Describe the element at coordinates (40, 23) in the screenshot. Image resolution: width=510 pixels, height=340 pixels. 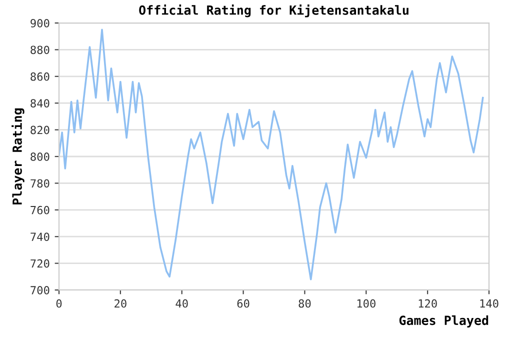
I see `y-tick-label: 900` at that location.